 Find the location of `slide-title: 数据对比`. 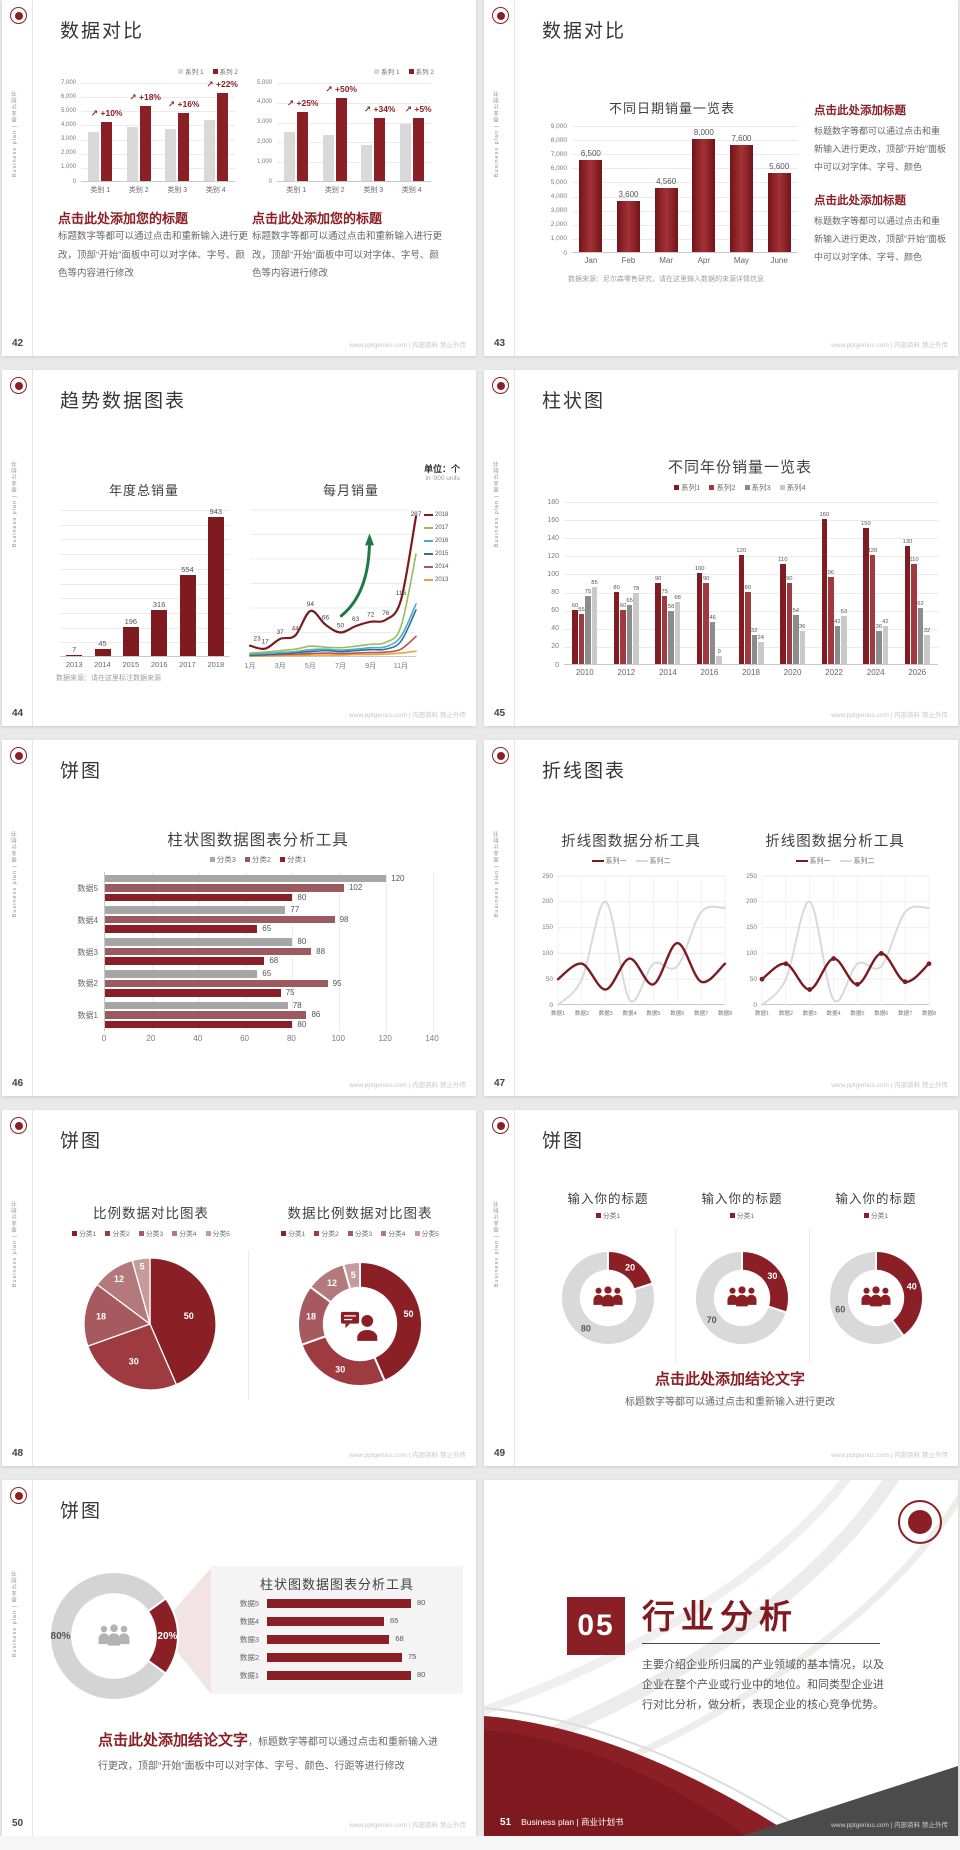

slide-title: 数据对比 is located at coordinates (584, 31).